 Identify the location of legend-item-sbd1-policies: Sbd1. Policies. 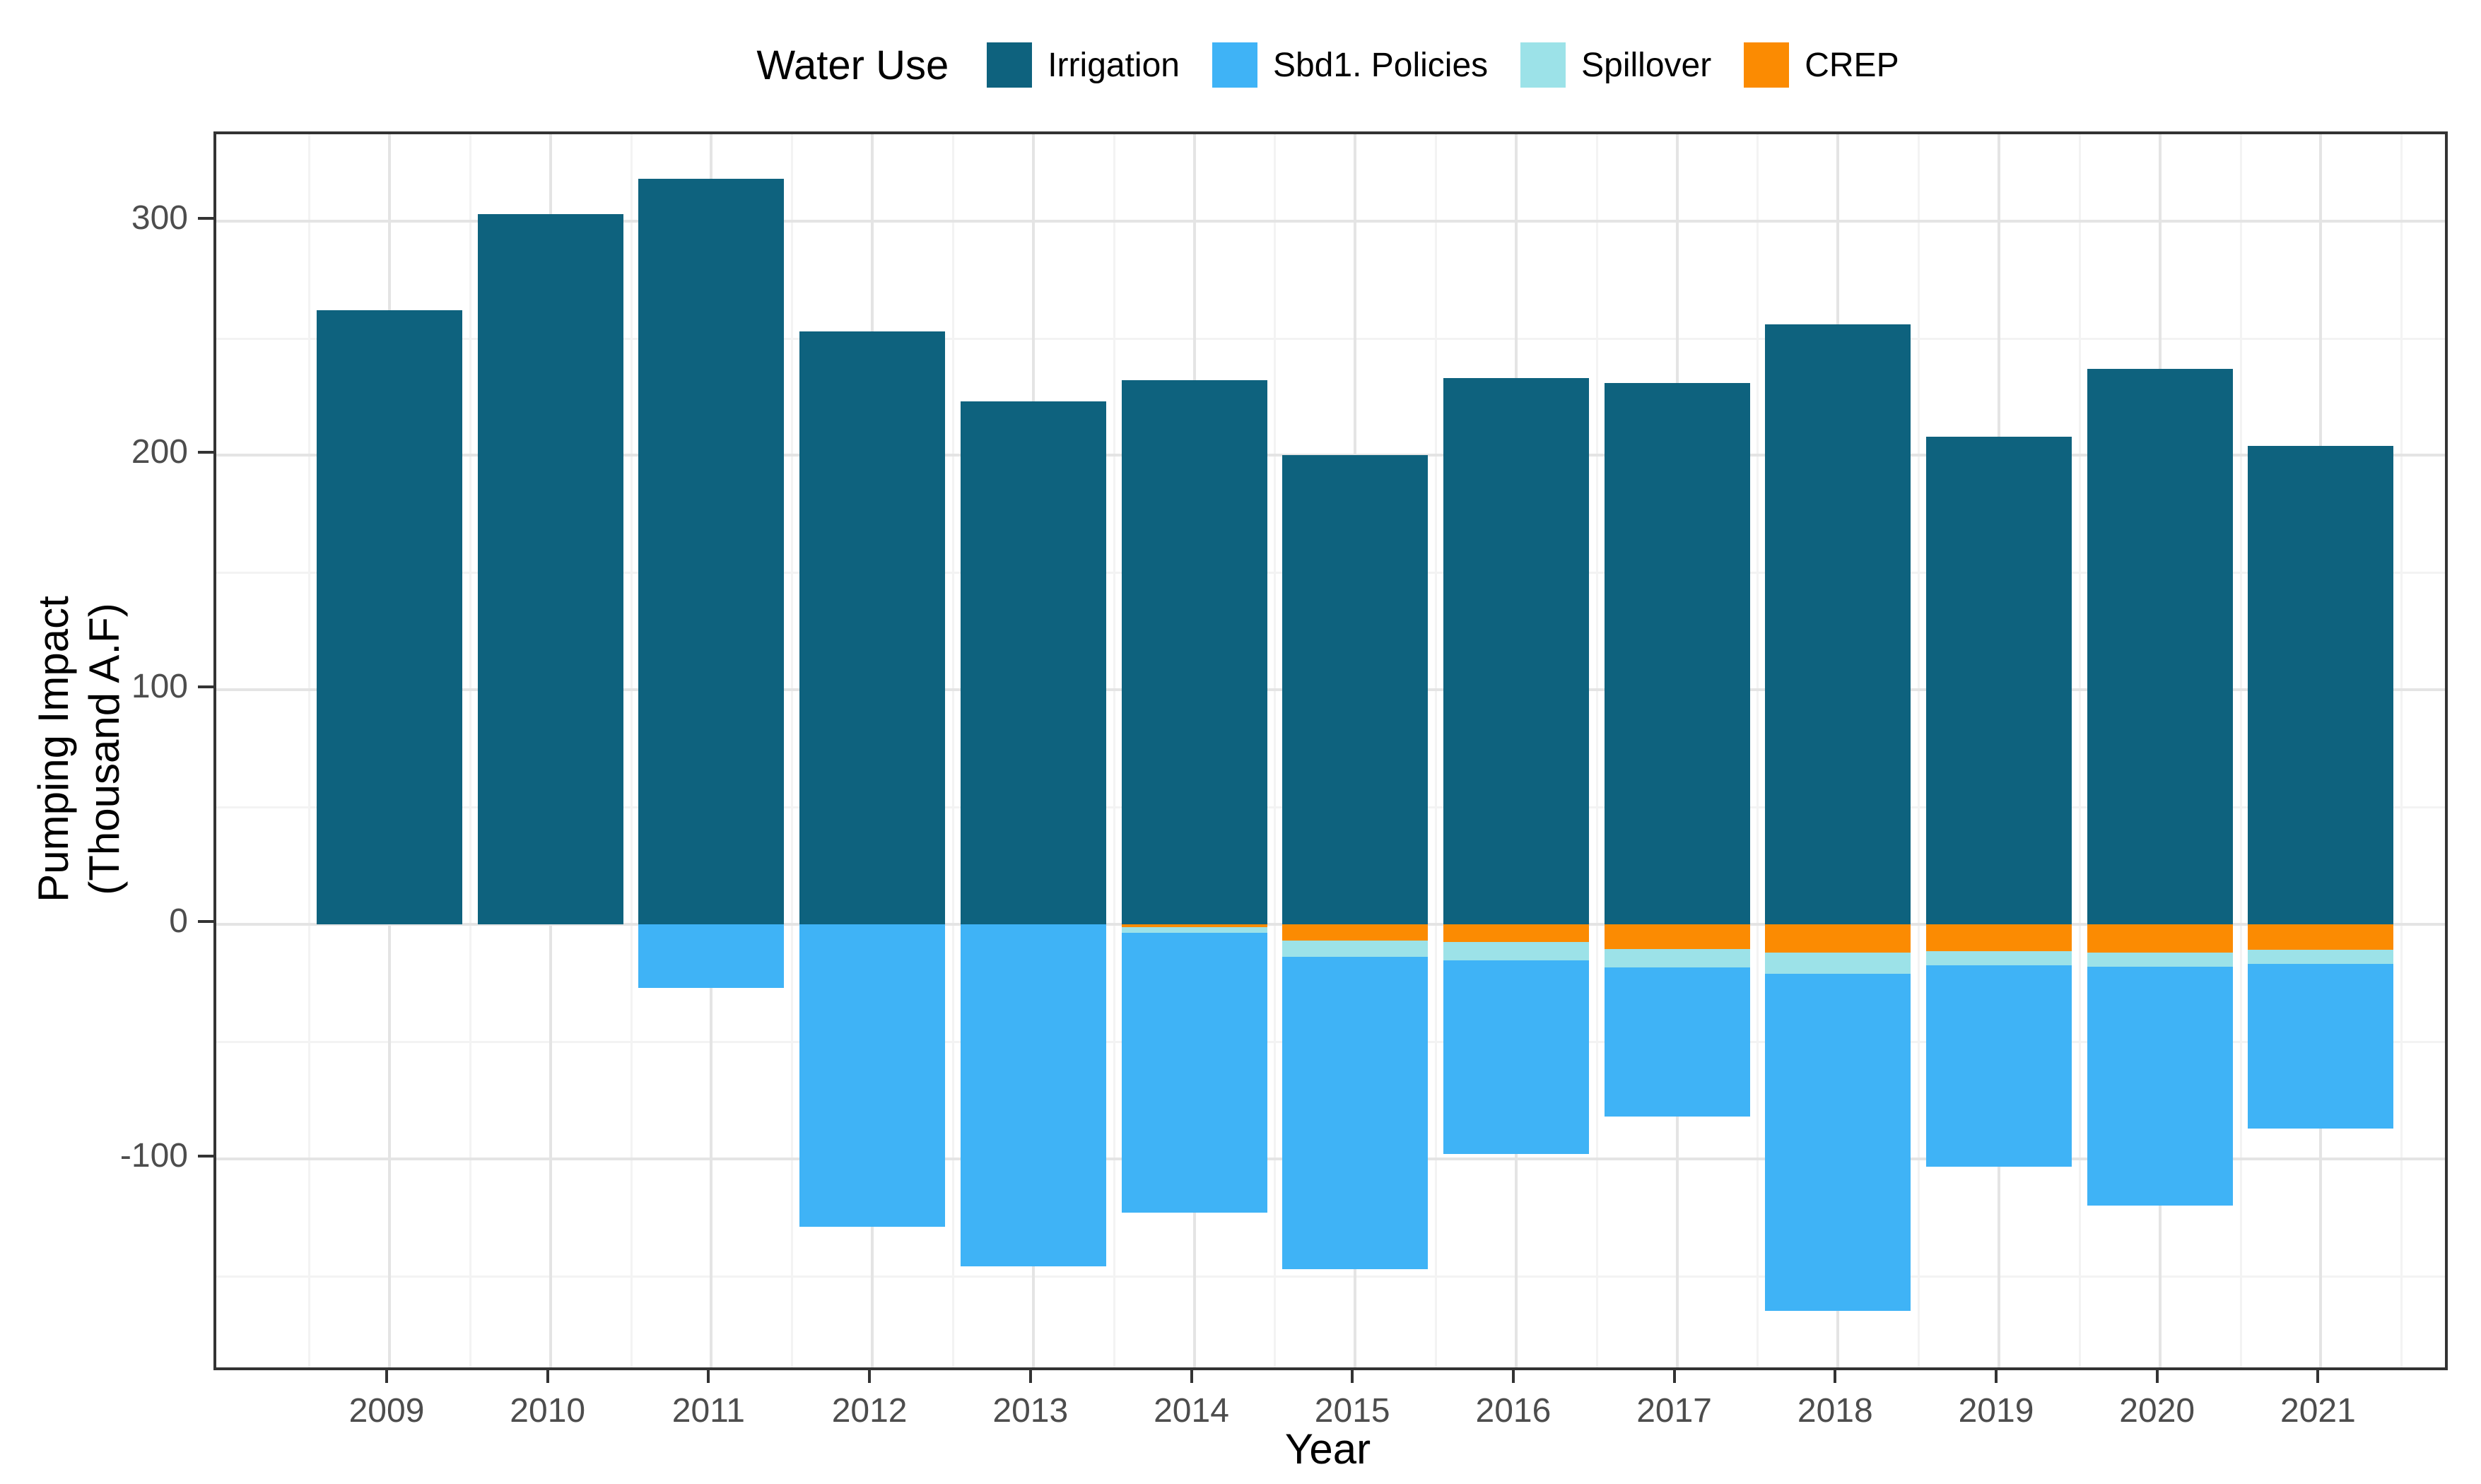
(1350, 65).